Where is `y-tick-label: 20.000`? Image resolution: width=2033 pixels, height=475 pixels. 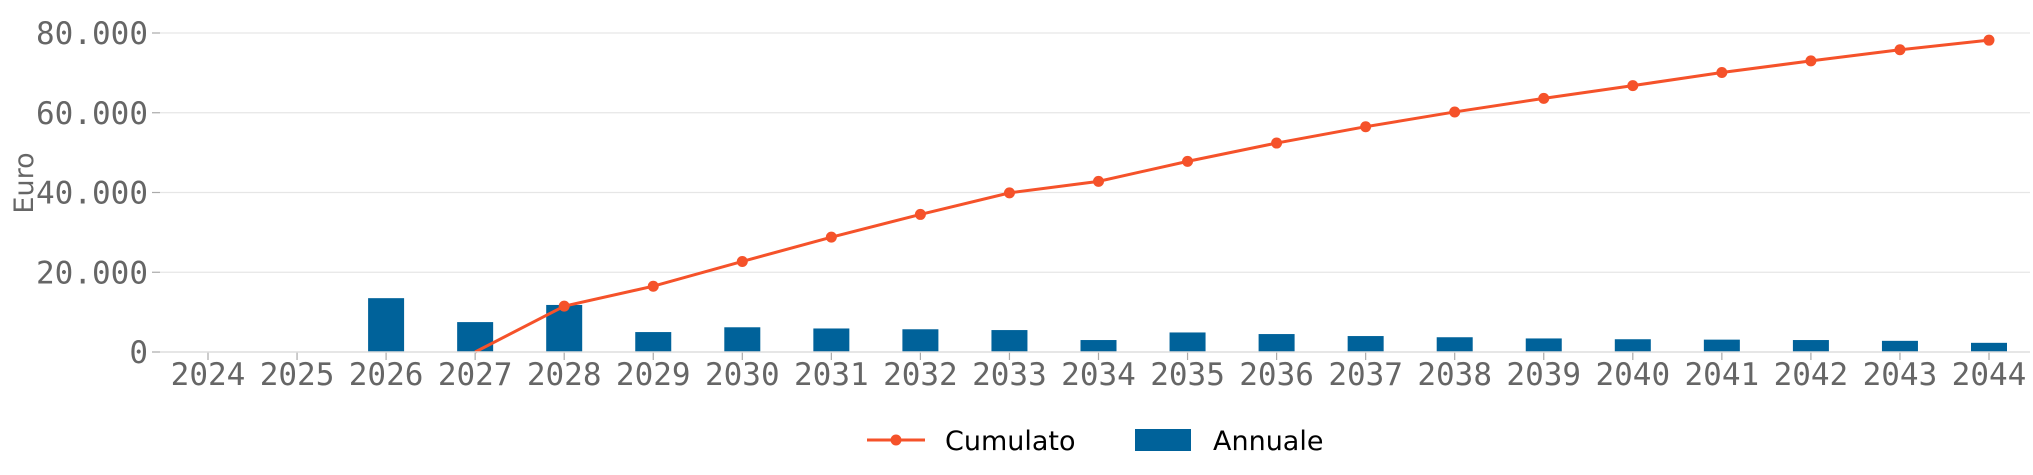 y-tick-label: 20.000 is located at coordinates (92, 273).